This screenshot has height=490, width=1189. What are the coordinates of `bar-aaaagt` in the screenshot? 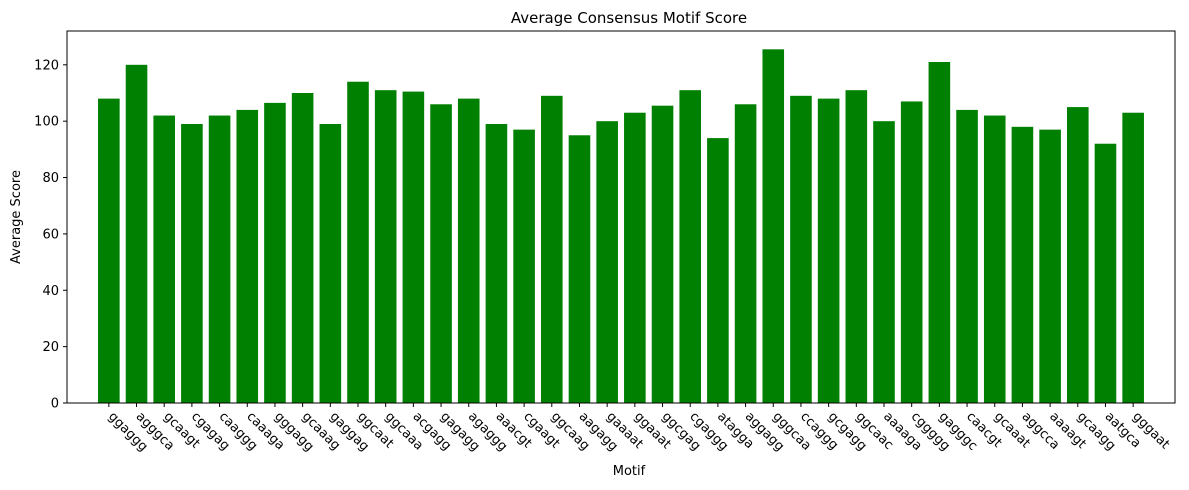 It's located at (1050, 266).